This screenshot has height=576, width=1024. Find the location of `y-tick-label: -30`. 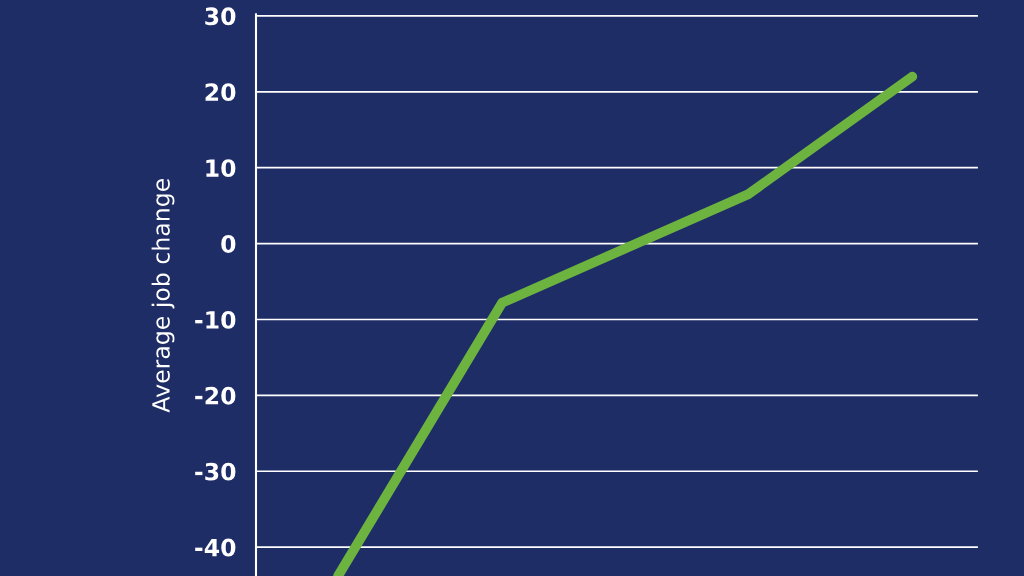

y-tick-label: -30 is located at coordinates (215, 471).